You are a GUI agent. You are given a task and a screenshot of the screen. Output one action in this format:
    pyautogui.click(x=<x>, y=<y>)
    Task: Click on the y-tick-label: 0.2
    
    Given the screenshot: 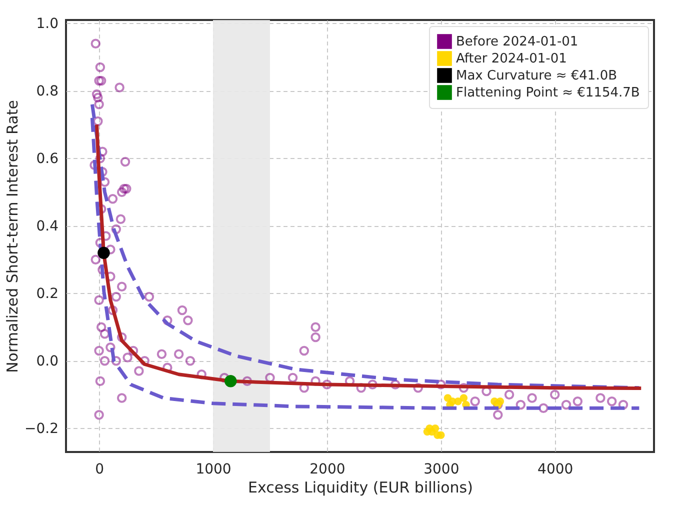 What is the action you would take?
    pyautogui.click(x=47, y=294)
    